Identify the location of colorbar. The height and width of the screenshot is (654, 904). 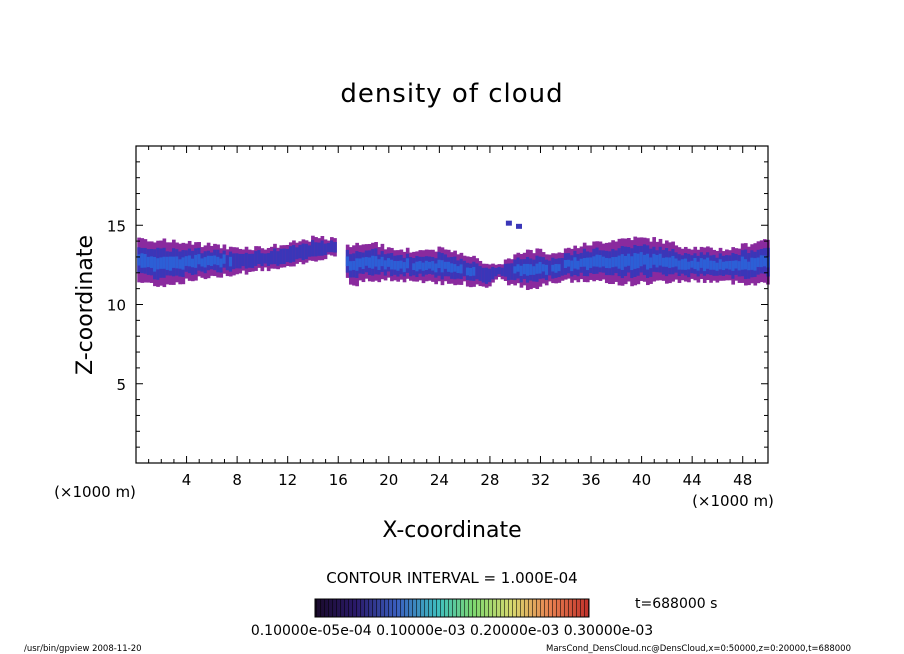
(452, 608).